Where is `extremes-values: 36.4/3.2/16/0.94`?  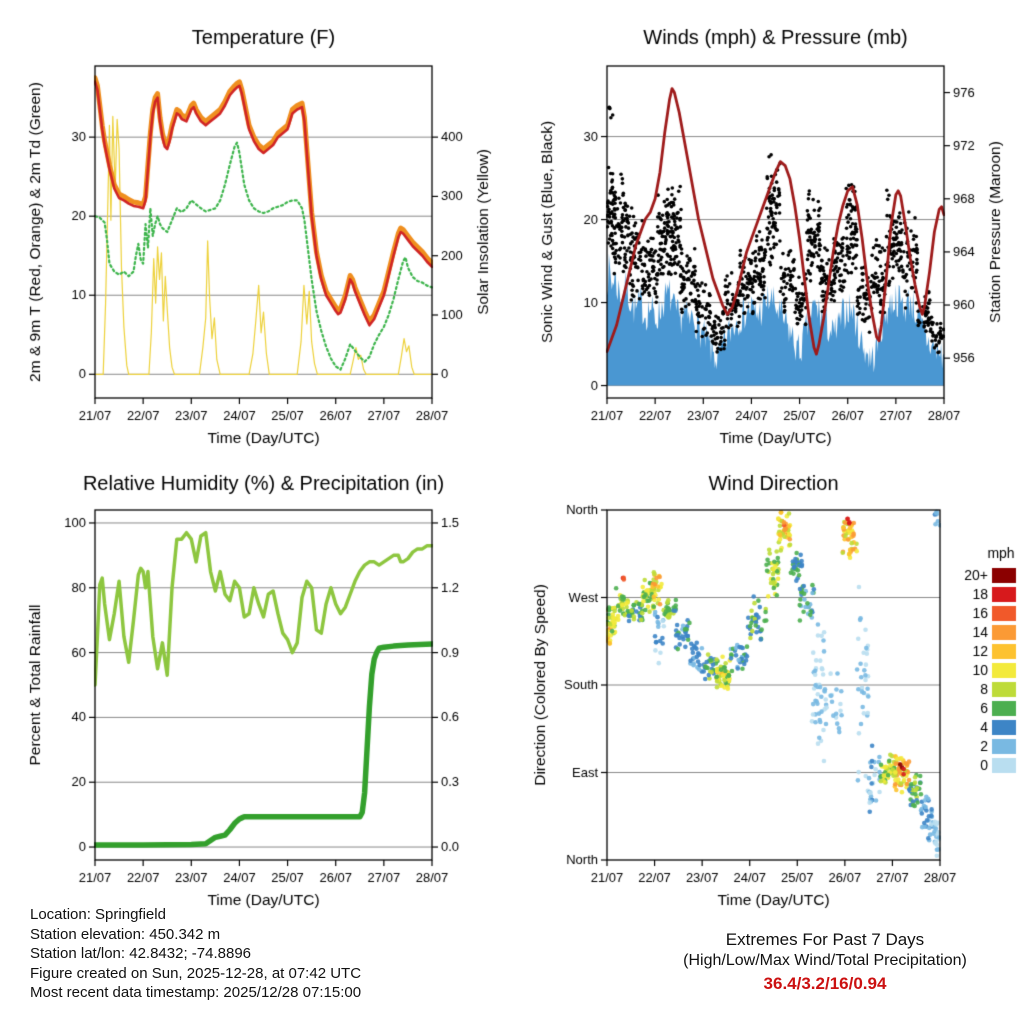
extremes-values: 36.4/3.2/16/0.94 is located at coordinates (825, 983).